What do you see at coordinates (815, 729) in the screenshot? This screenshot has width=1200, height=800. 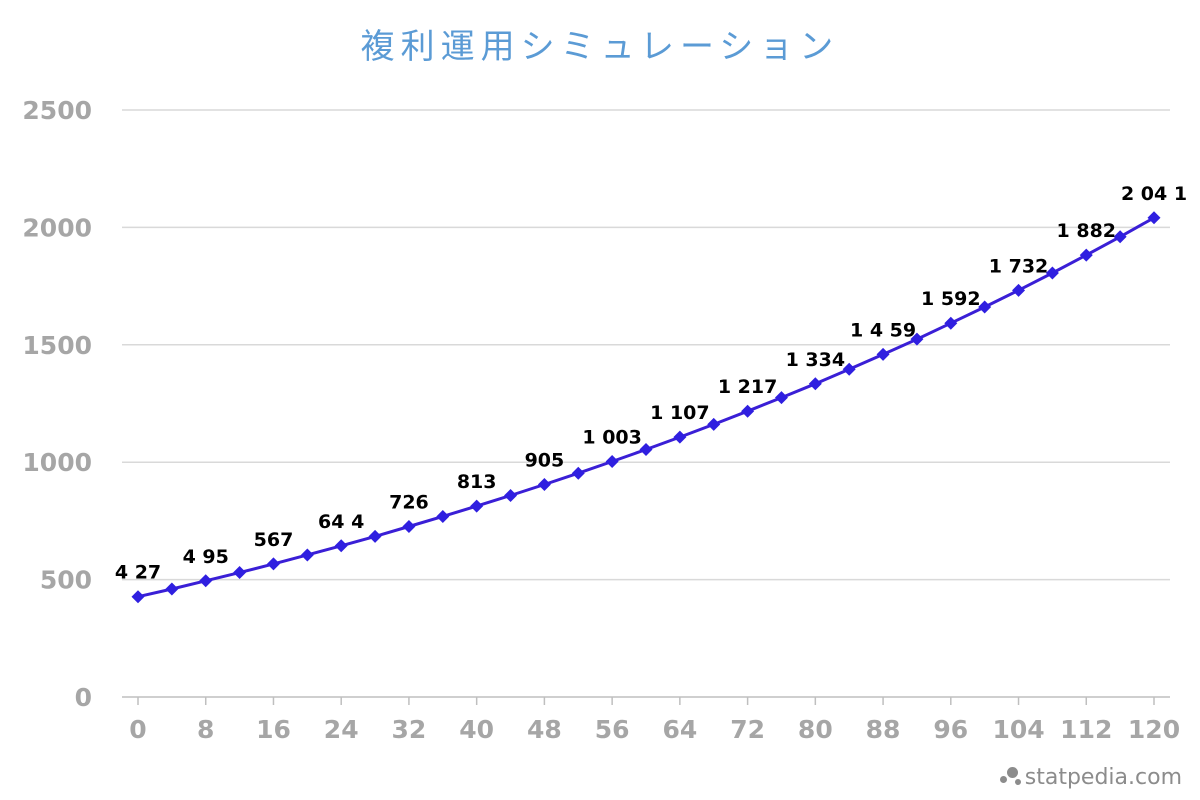 I see `x-tick-label: 80` at bounding box center [815, 729].